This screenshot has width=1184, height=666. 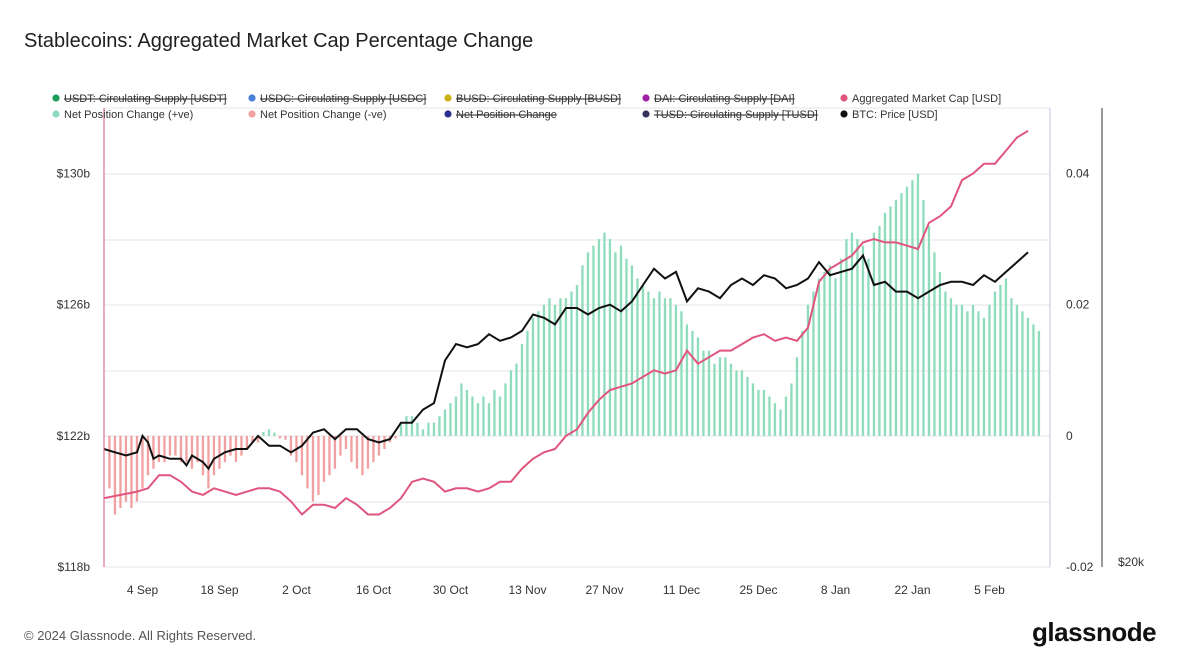 I want to click on legend-item: Net Position Change, so click(x=500, y=115).